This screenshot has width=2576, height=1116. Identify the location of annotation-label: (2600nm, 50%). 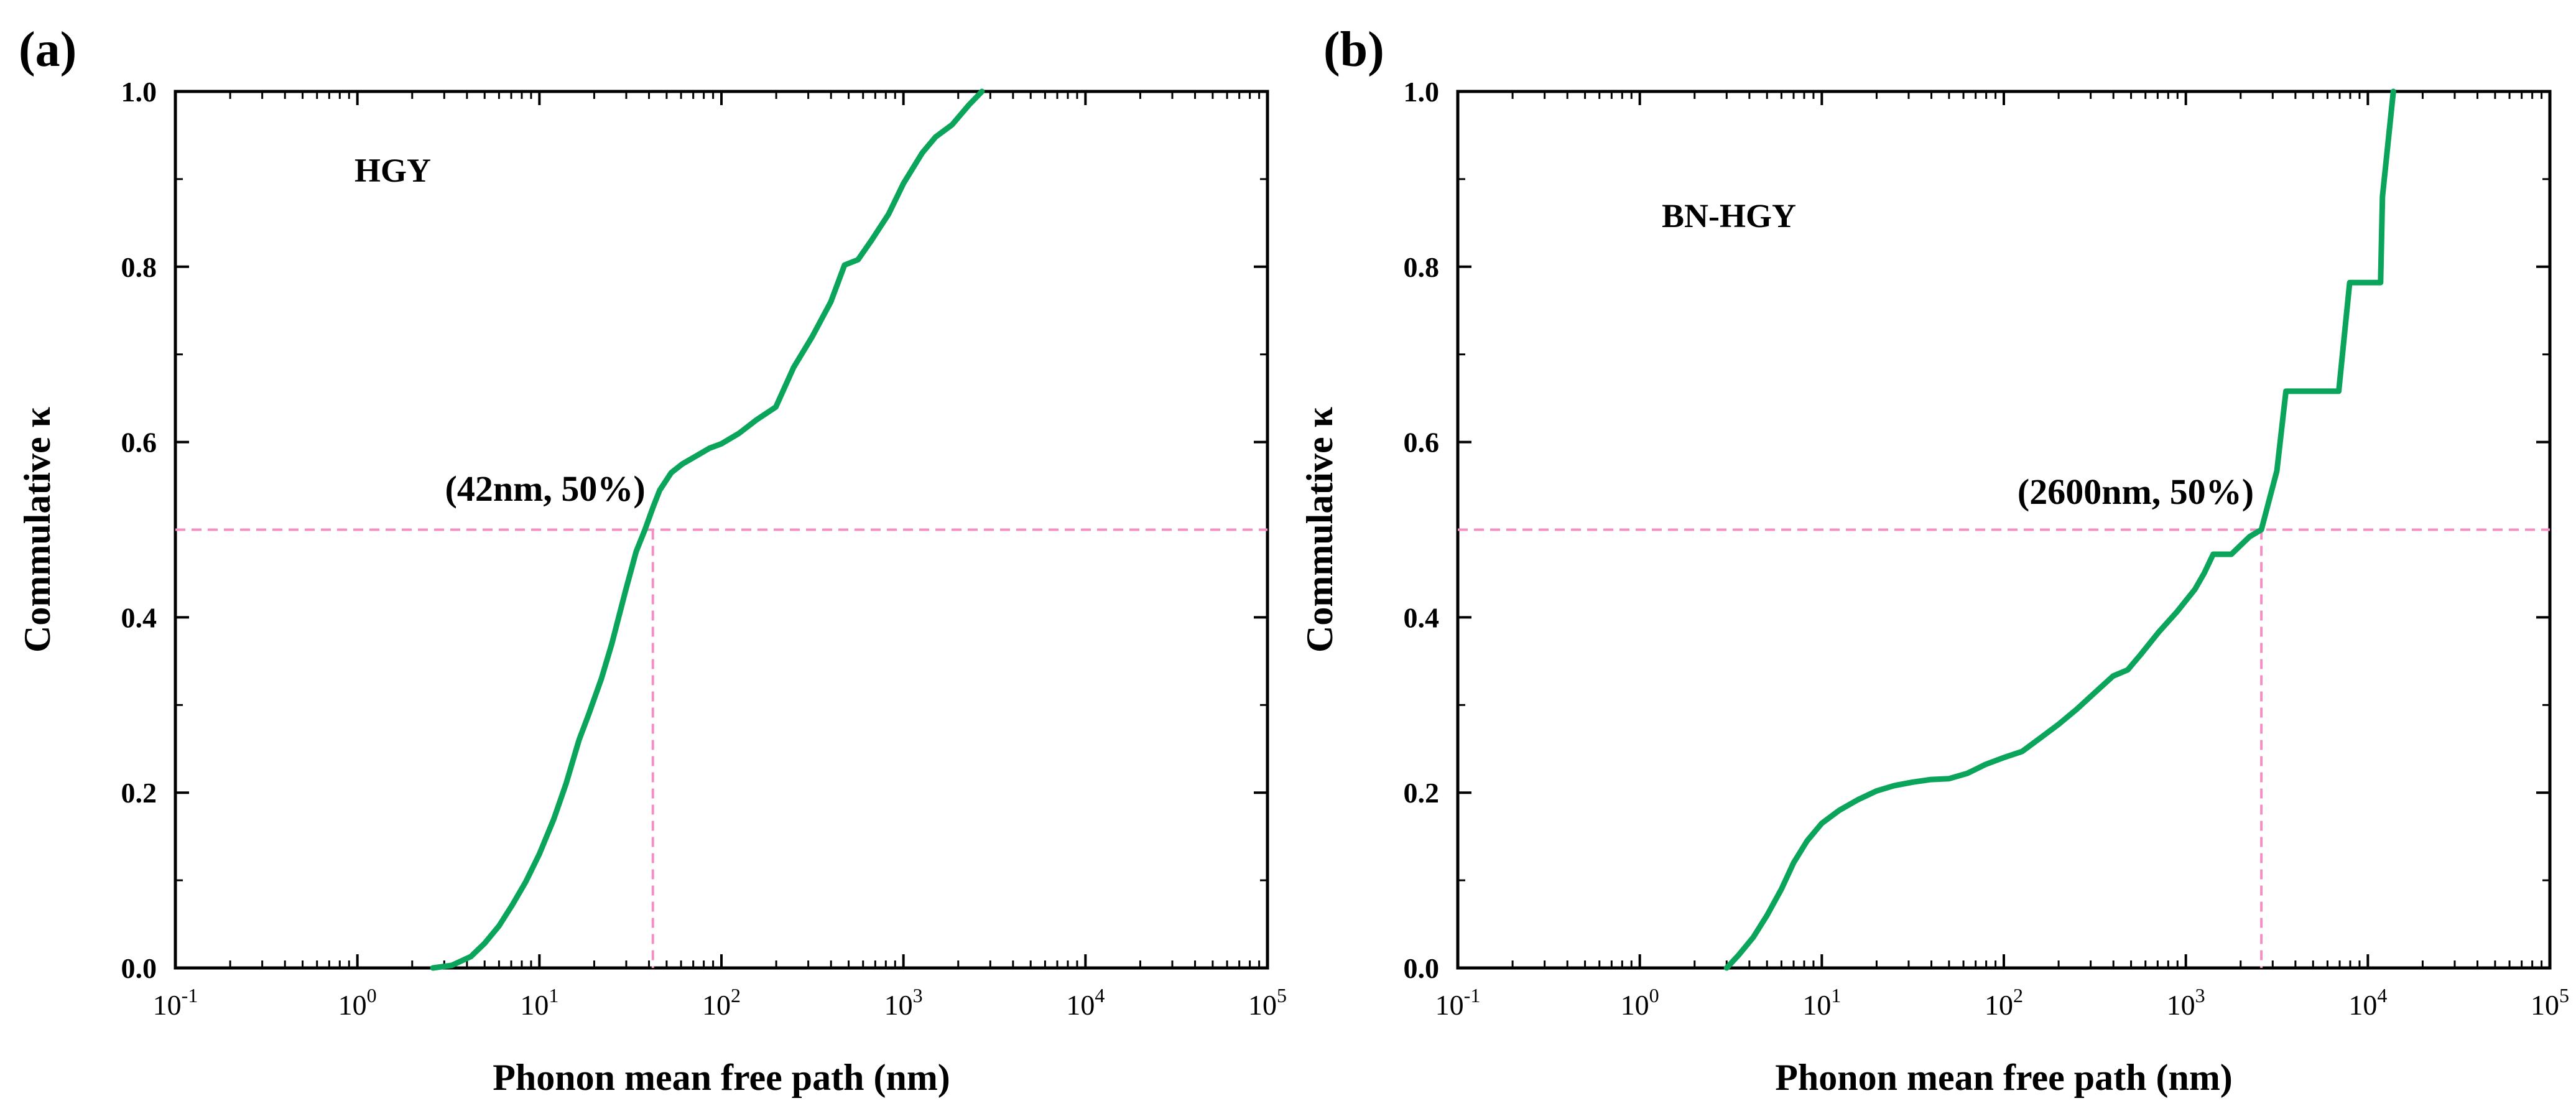
(2136, 492).